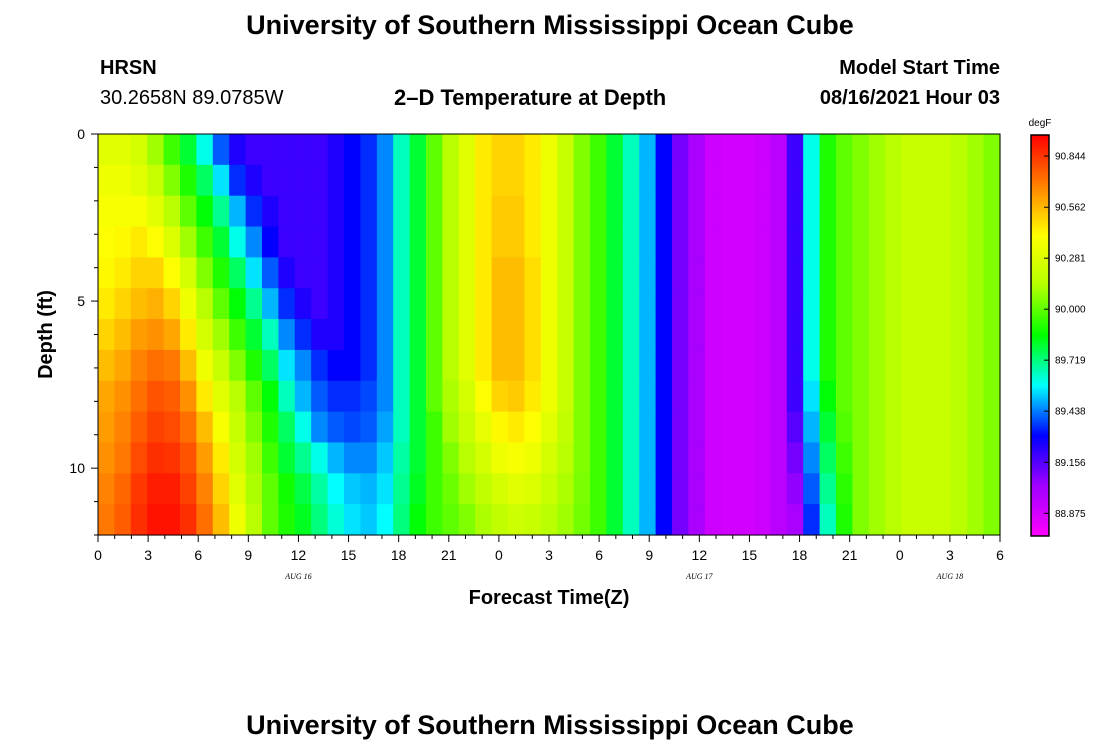  Describe the element at coordinates (900, 555) in the screenshot. I see `x-tick-label: 0` at that location.